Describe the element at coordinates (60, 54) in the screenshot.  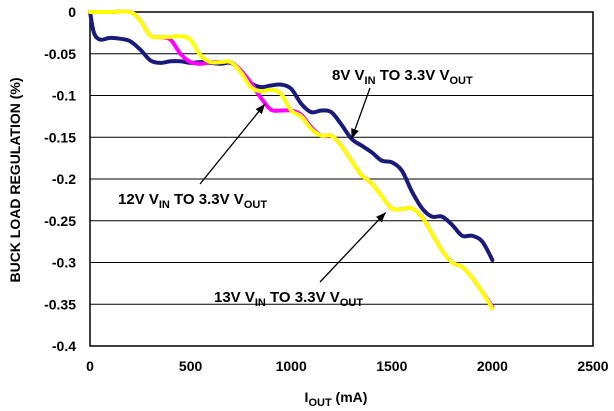
I see `y-tick-label: -0.05` at that location.